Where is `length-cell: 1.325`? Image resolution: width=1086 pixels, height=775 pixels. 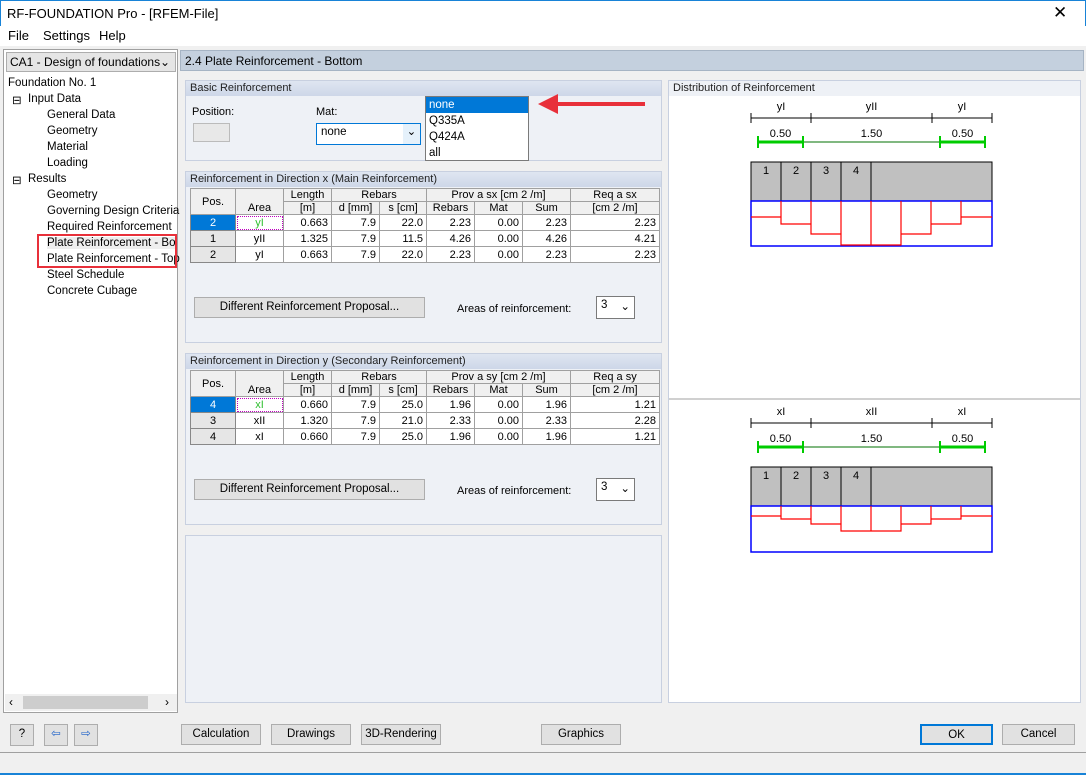
length-cell: 1.325 is located at coordinates (307, 238).